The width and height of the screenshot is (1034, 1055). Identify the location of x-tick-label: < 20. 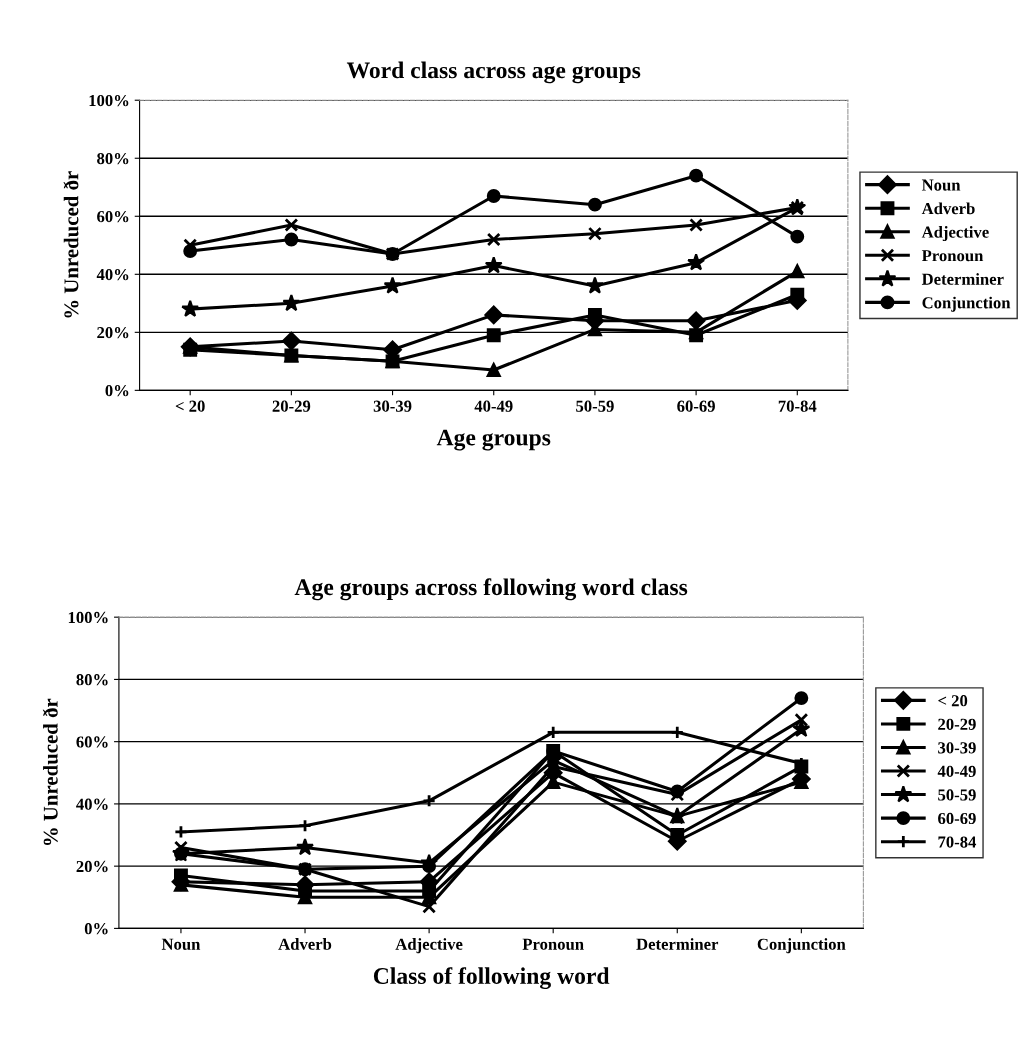
(190, 406).